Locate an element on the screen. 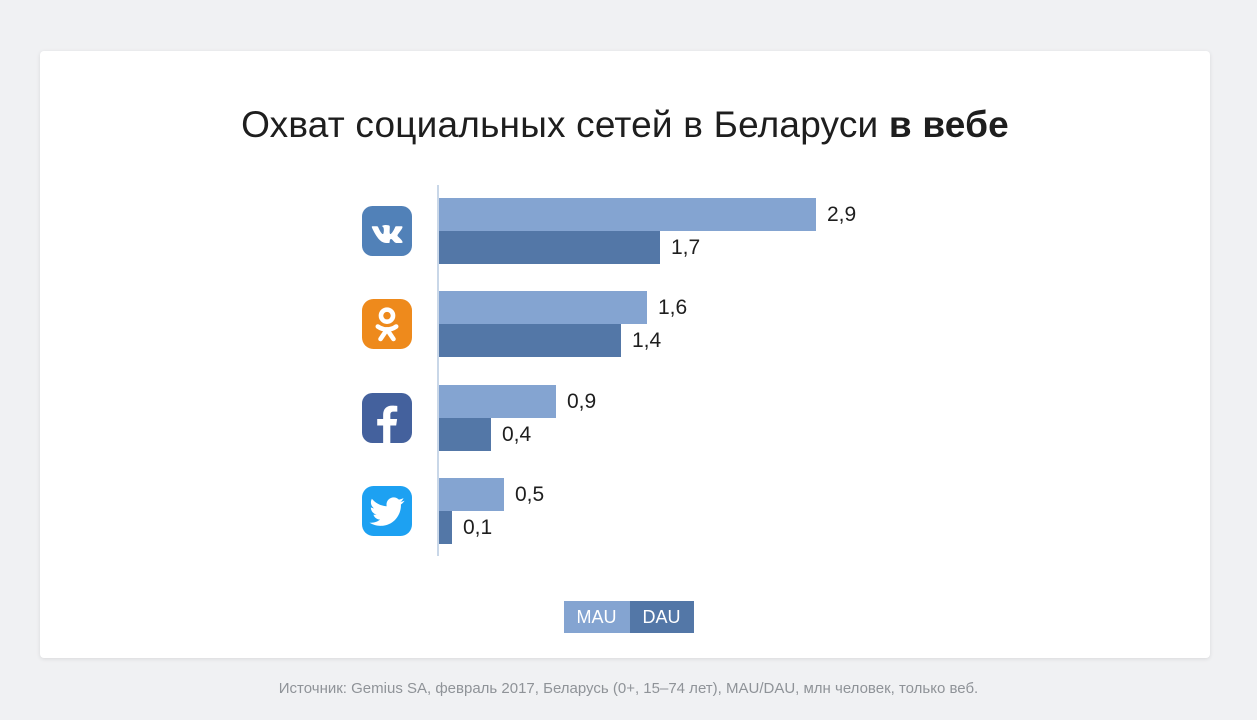 The width and height of the screenshot is (1257, 720). vk-icon is located at coordinates (387, 231).